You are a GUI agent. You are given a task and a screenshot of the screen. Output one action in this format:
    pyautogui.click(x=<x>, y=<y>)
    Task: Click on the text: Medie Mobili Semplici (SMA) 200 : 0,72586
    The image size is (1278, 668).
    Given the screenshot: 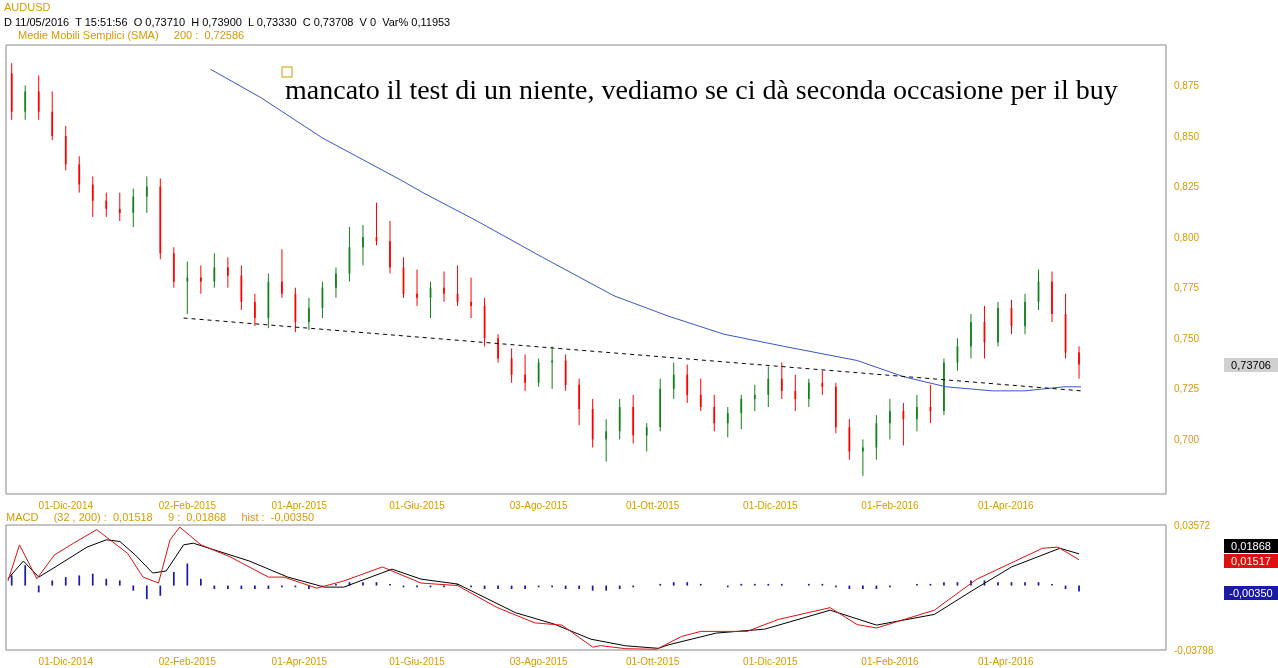 What is the action you would take?
    pyautogui.click(x=131, y=35)
    